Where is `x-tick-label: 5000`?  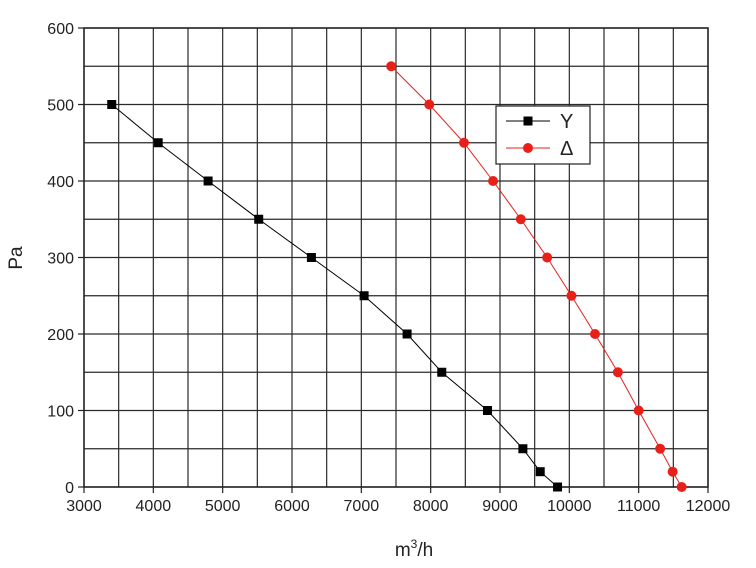 x-tick-label: 5000 is located at coordinates (223, 506).